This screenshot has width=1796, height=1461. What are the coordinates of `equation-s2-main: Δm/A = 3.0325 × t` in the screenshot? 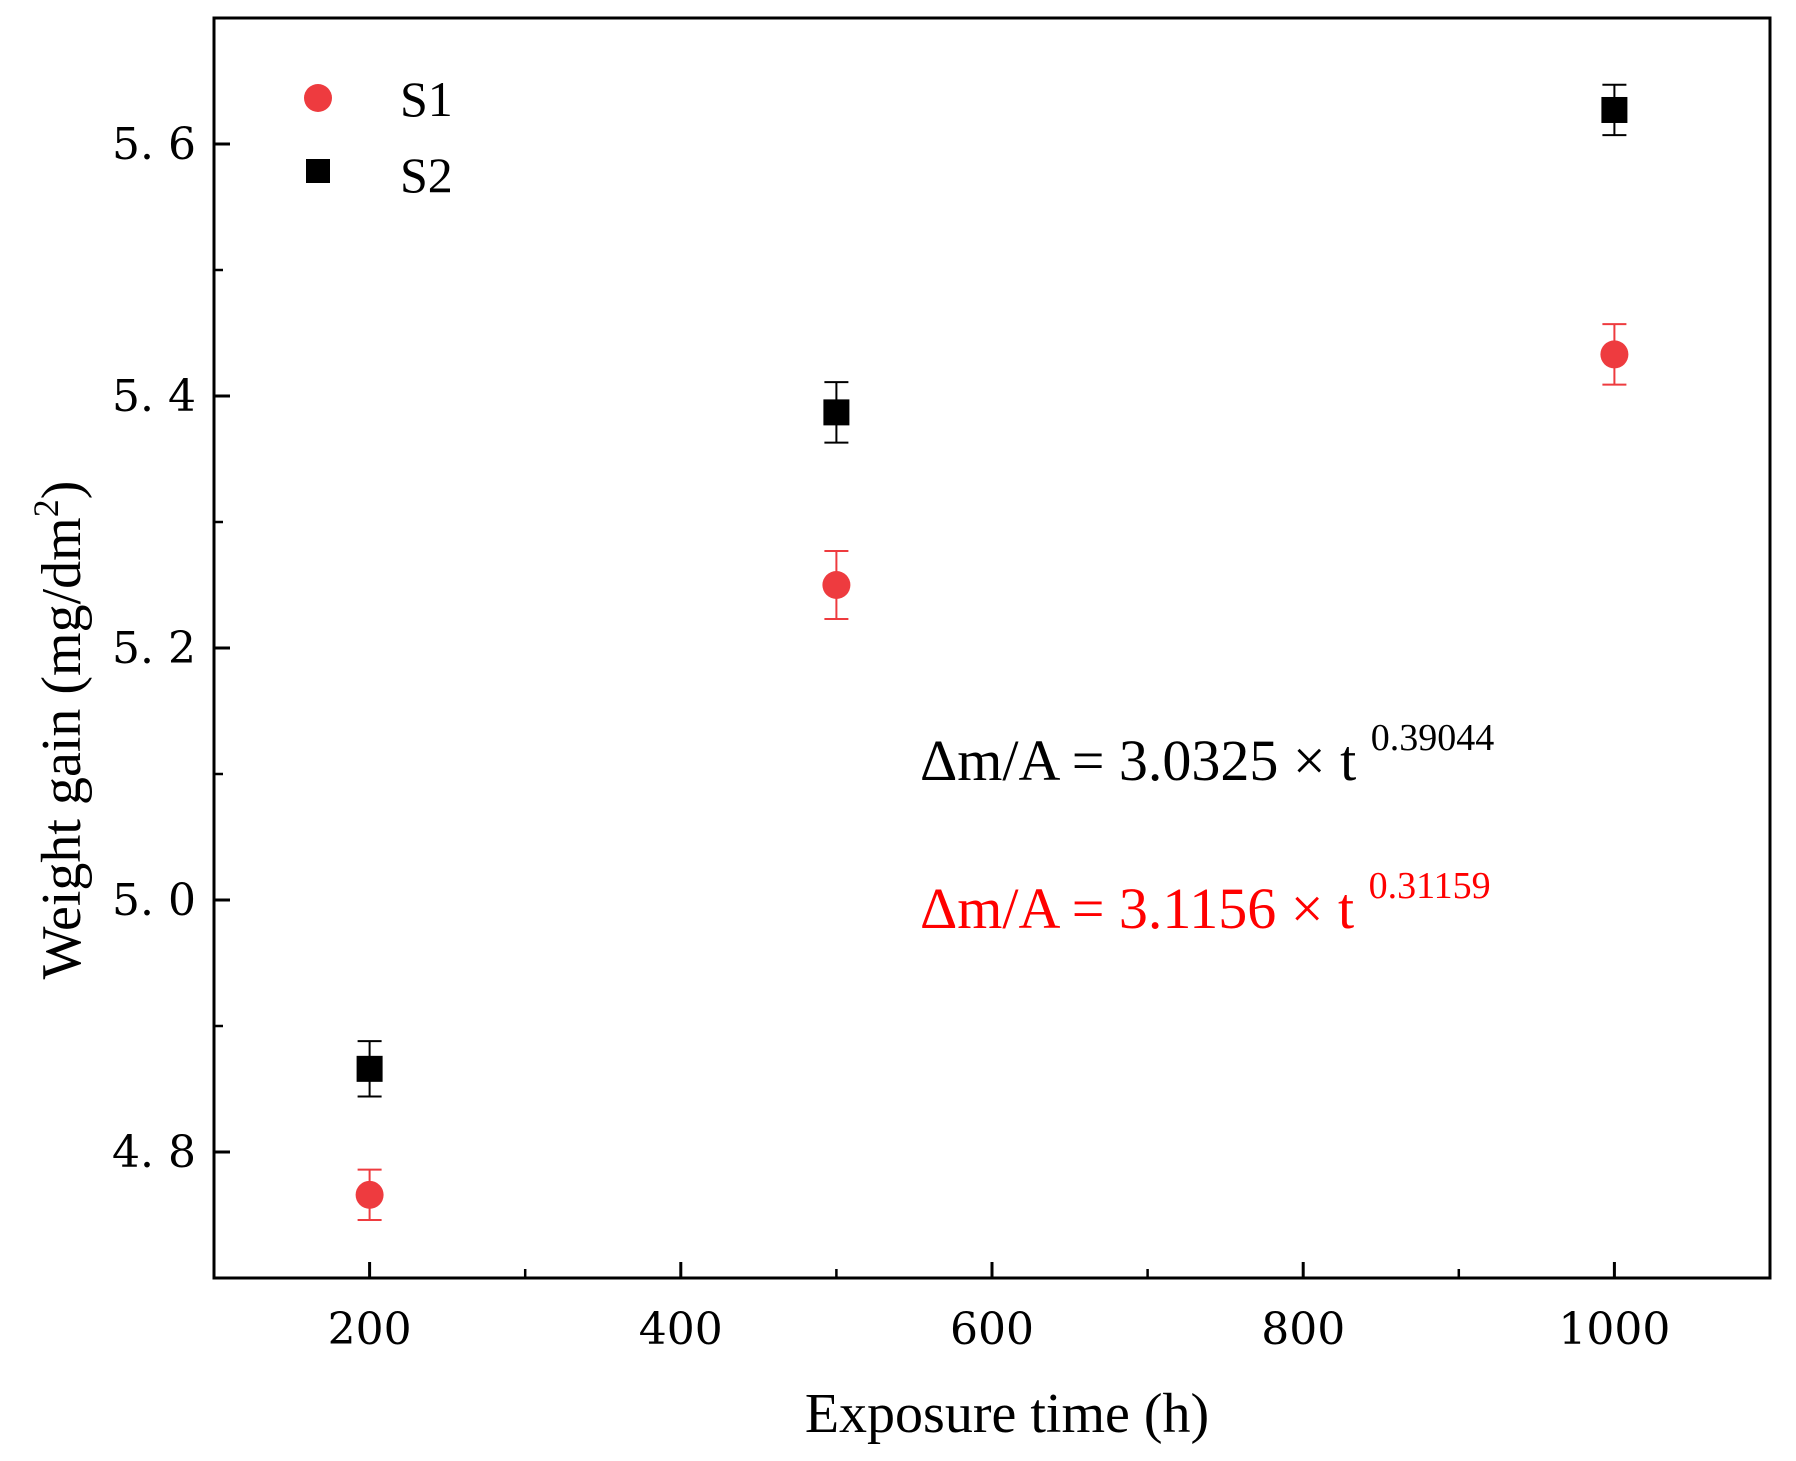 It's located at (1138, 760).